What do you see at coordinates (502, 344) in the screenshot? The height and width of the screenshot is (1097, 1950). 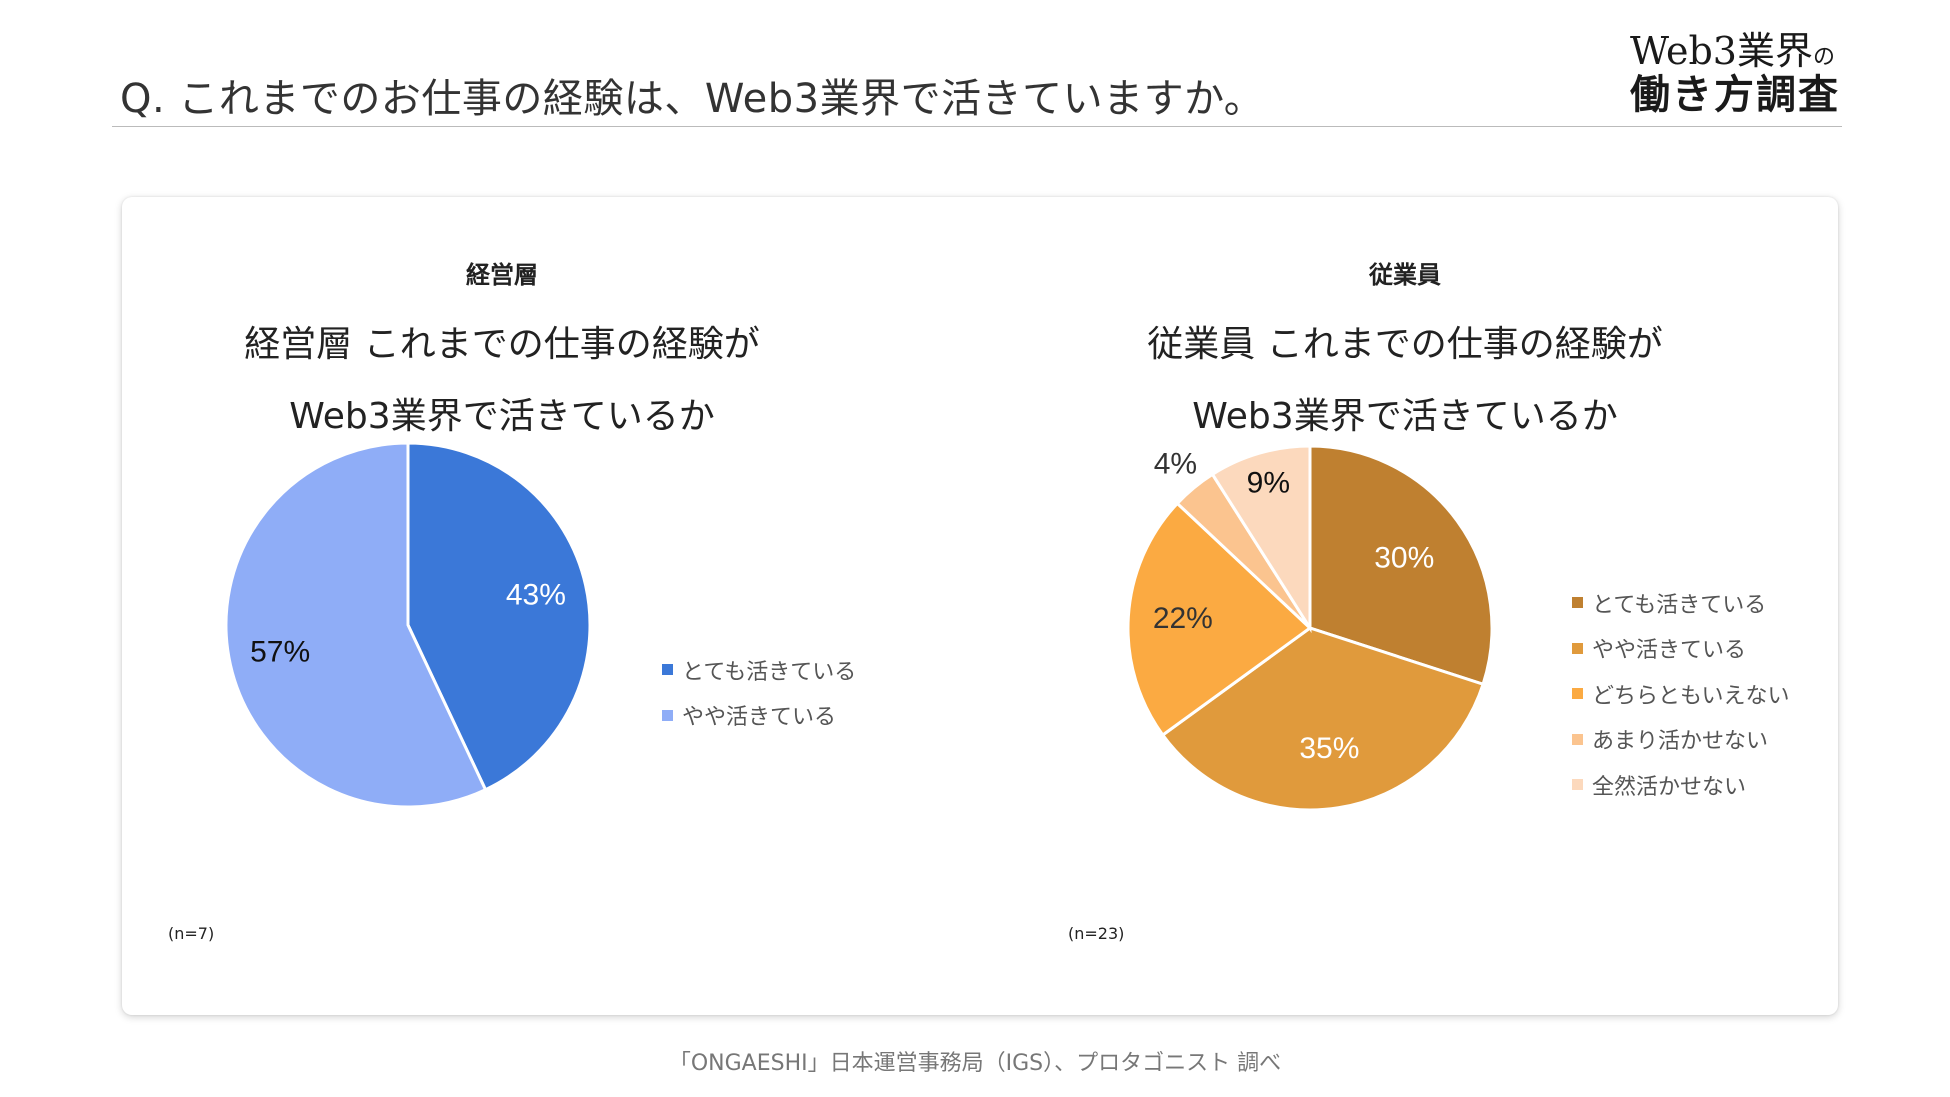 I see `left-chart-title-line1: 経営層 これまでの仕事の経験が` at bounding box center [502, 344].